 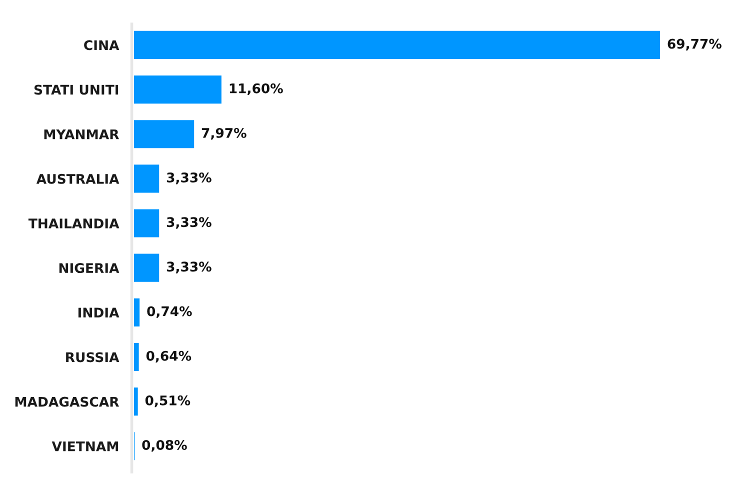 What do you see at coordinates (93, 357) in the screenshot?
I see `y-tick-label: RUSSIA` at bounding box center [93, 357].